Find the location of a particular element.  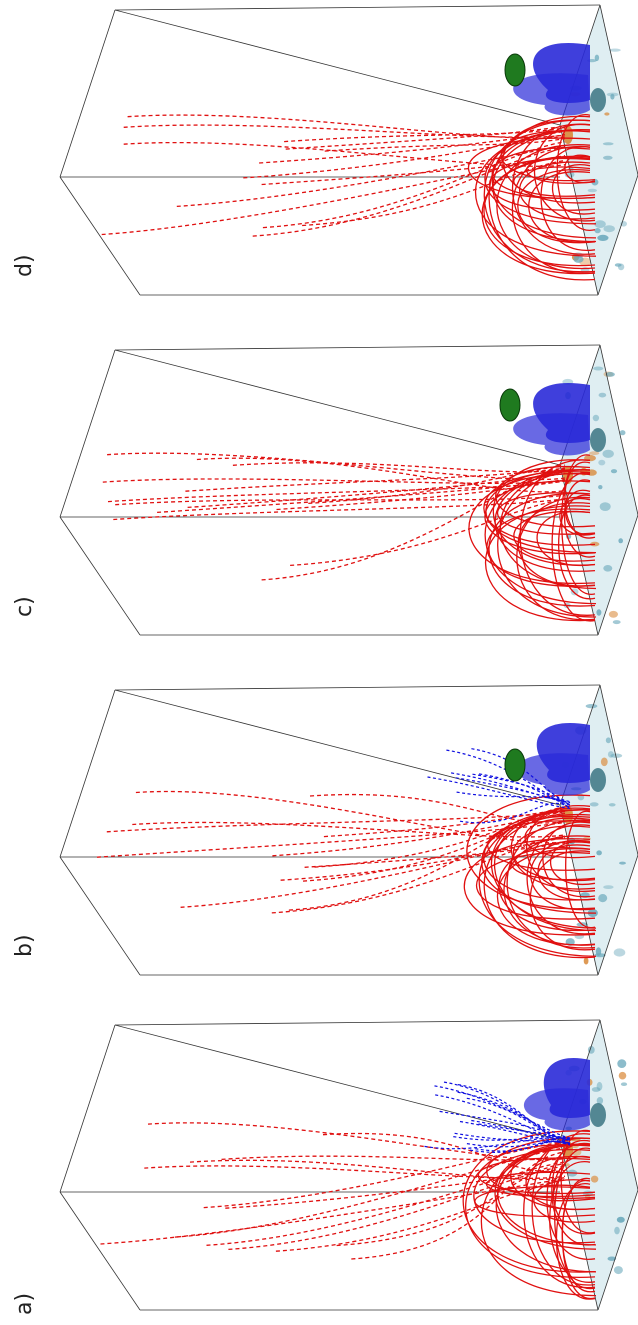

panel-label-a: a) is located at coordinates (24, 1304).